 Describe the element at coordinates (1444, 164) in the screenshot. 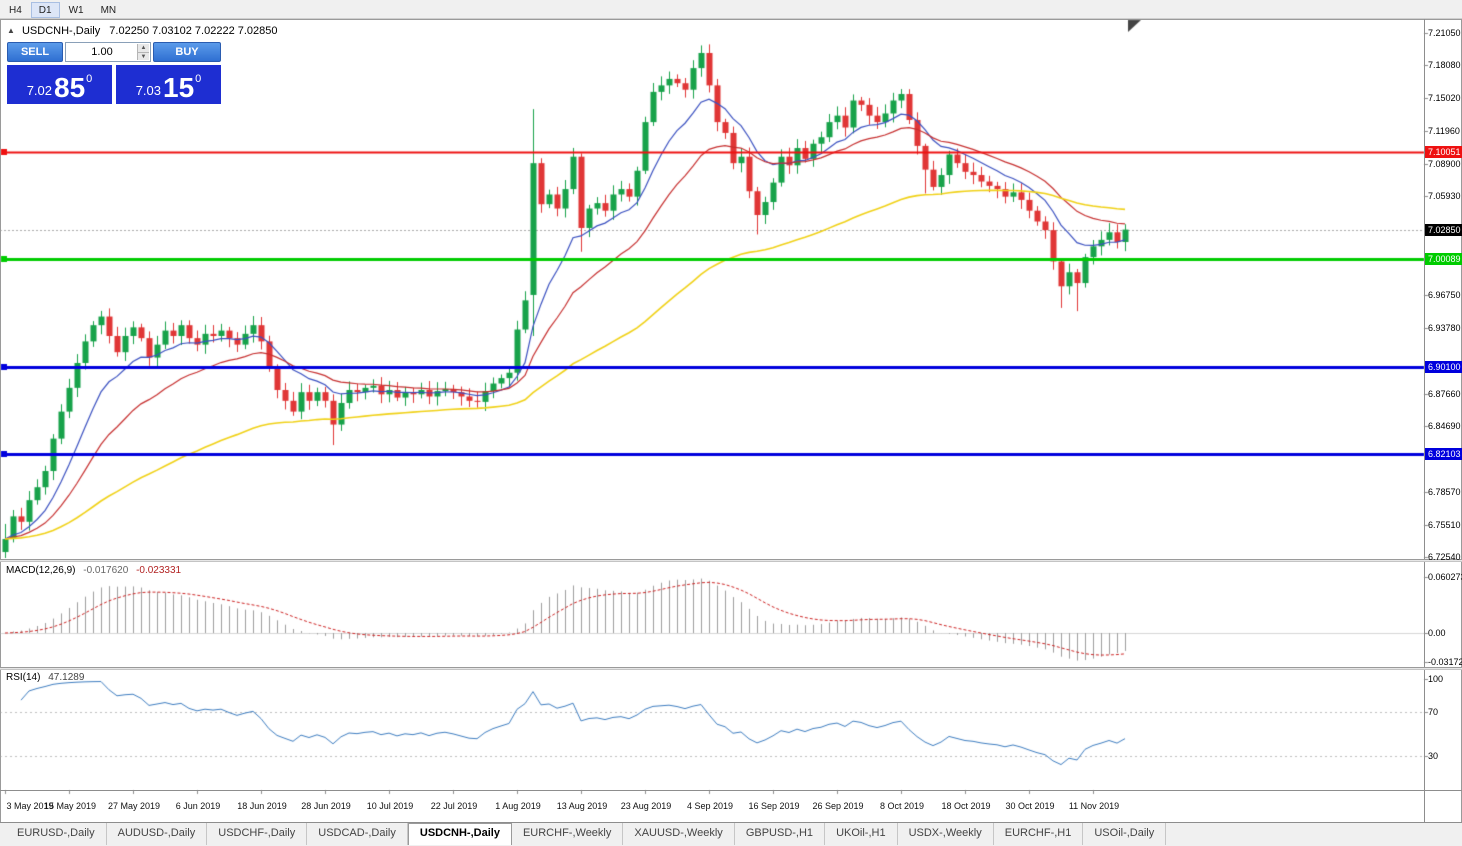

I see `price-axis-tick-label: 7.08900` at that location.